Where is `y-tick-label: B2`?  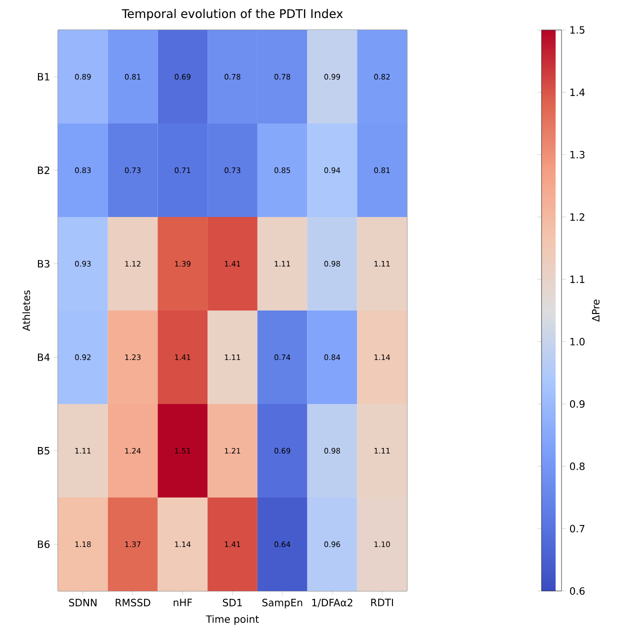 y-tick-label: B2 is located at coordinates (44, 170).